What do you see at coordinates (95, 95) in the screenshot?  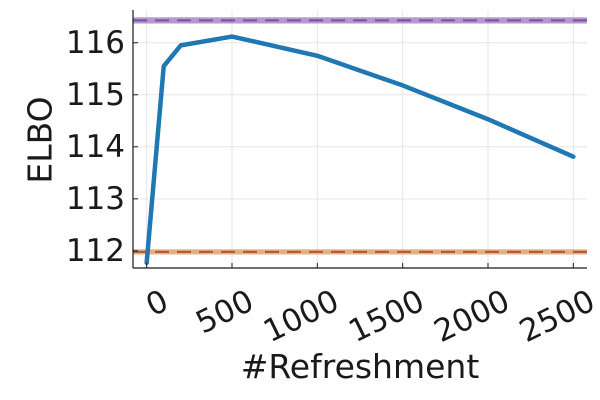 I see `y-tick-label-3: 115` at bounding box center [95, 95].